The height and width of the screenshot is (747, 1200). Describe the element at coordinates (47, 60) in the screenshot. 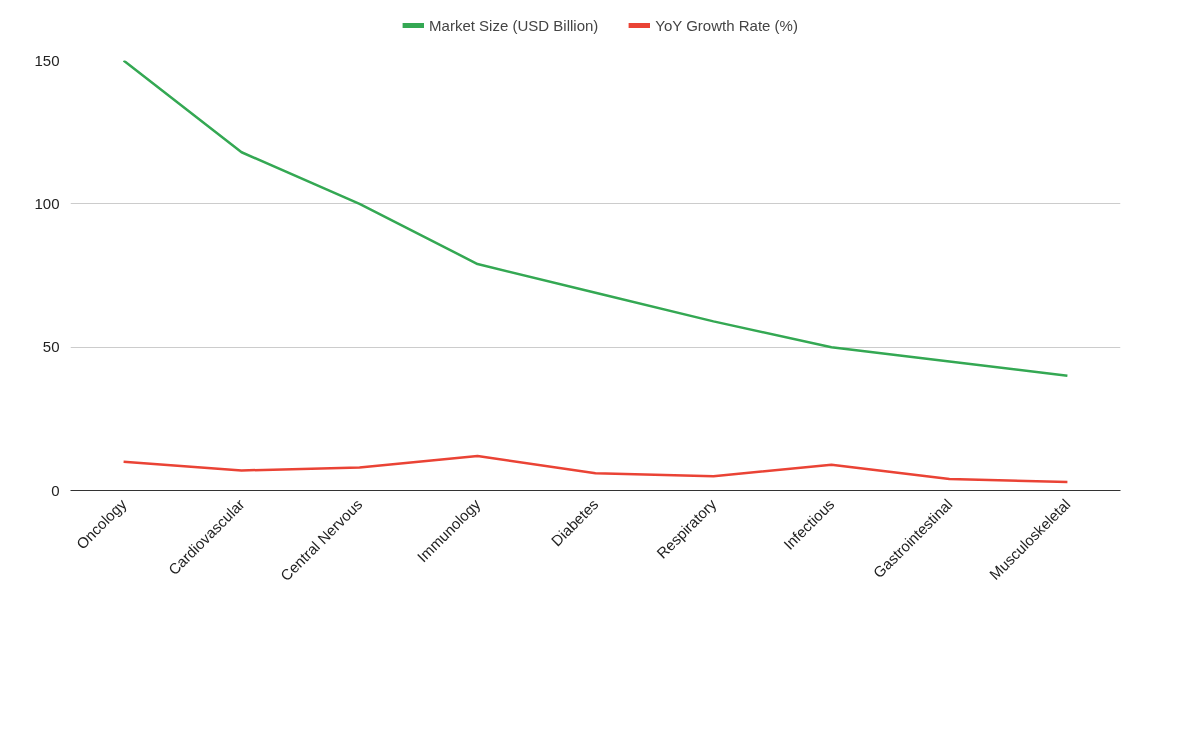

I see `y-tick-label: 150` at that location.